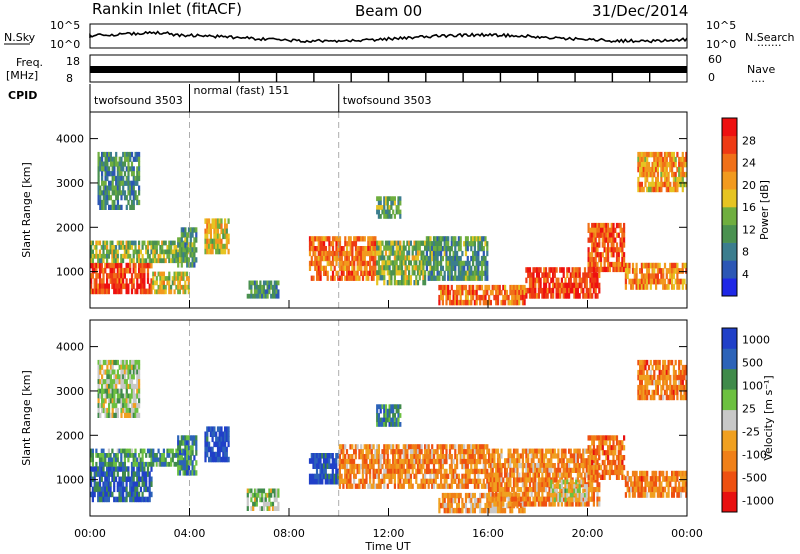  Describe the element at coordinates (729, 180) in the screenshot. I see `colorbar-swatch` at that location.